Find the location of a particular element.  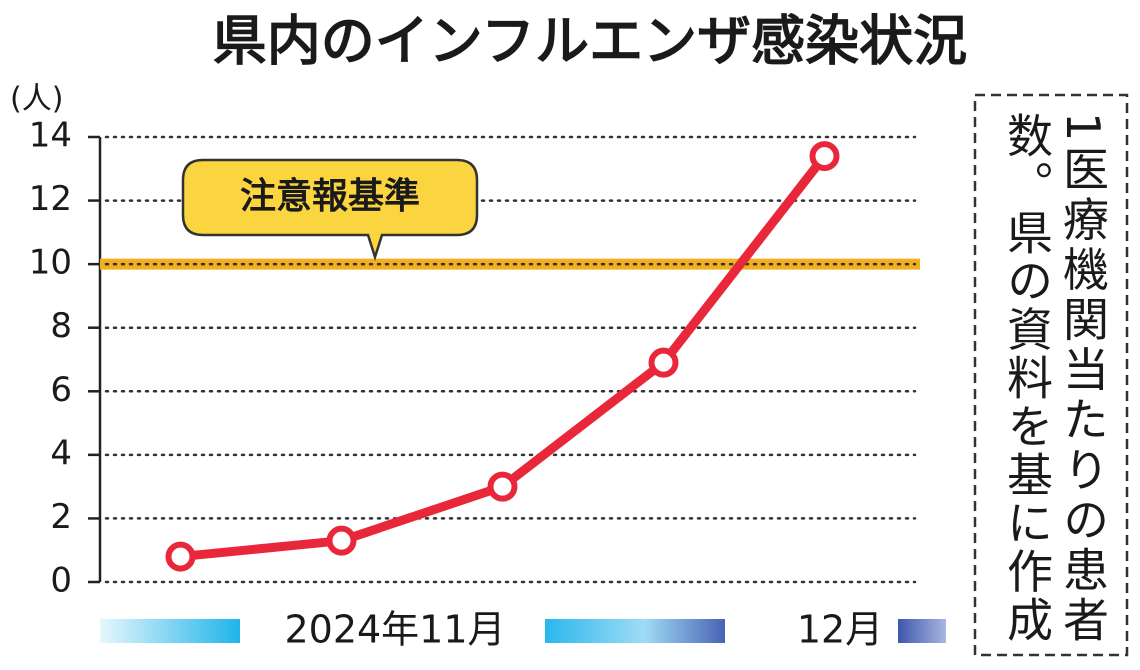

note-box is located at coordinates (1051, 375).